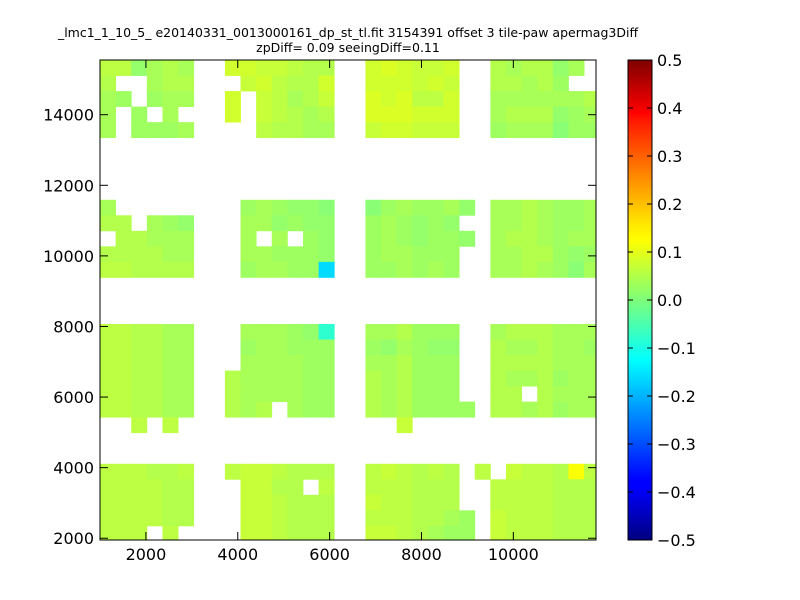 The width and height of the screenshot is (800, 600). I want to click on colorbar-tick-label: −0.2, so click(676, 396).